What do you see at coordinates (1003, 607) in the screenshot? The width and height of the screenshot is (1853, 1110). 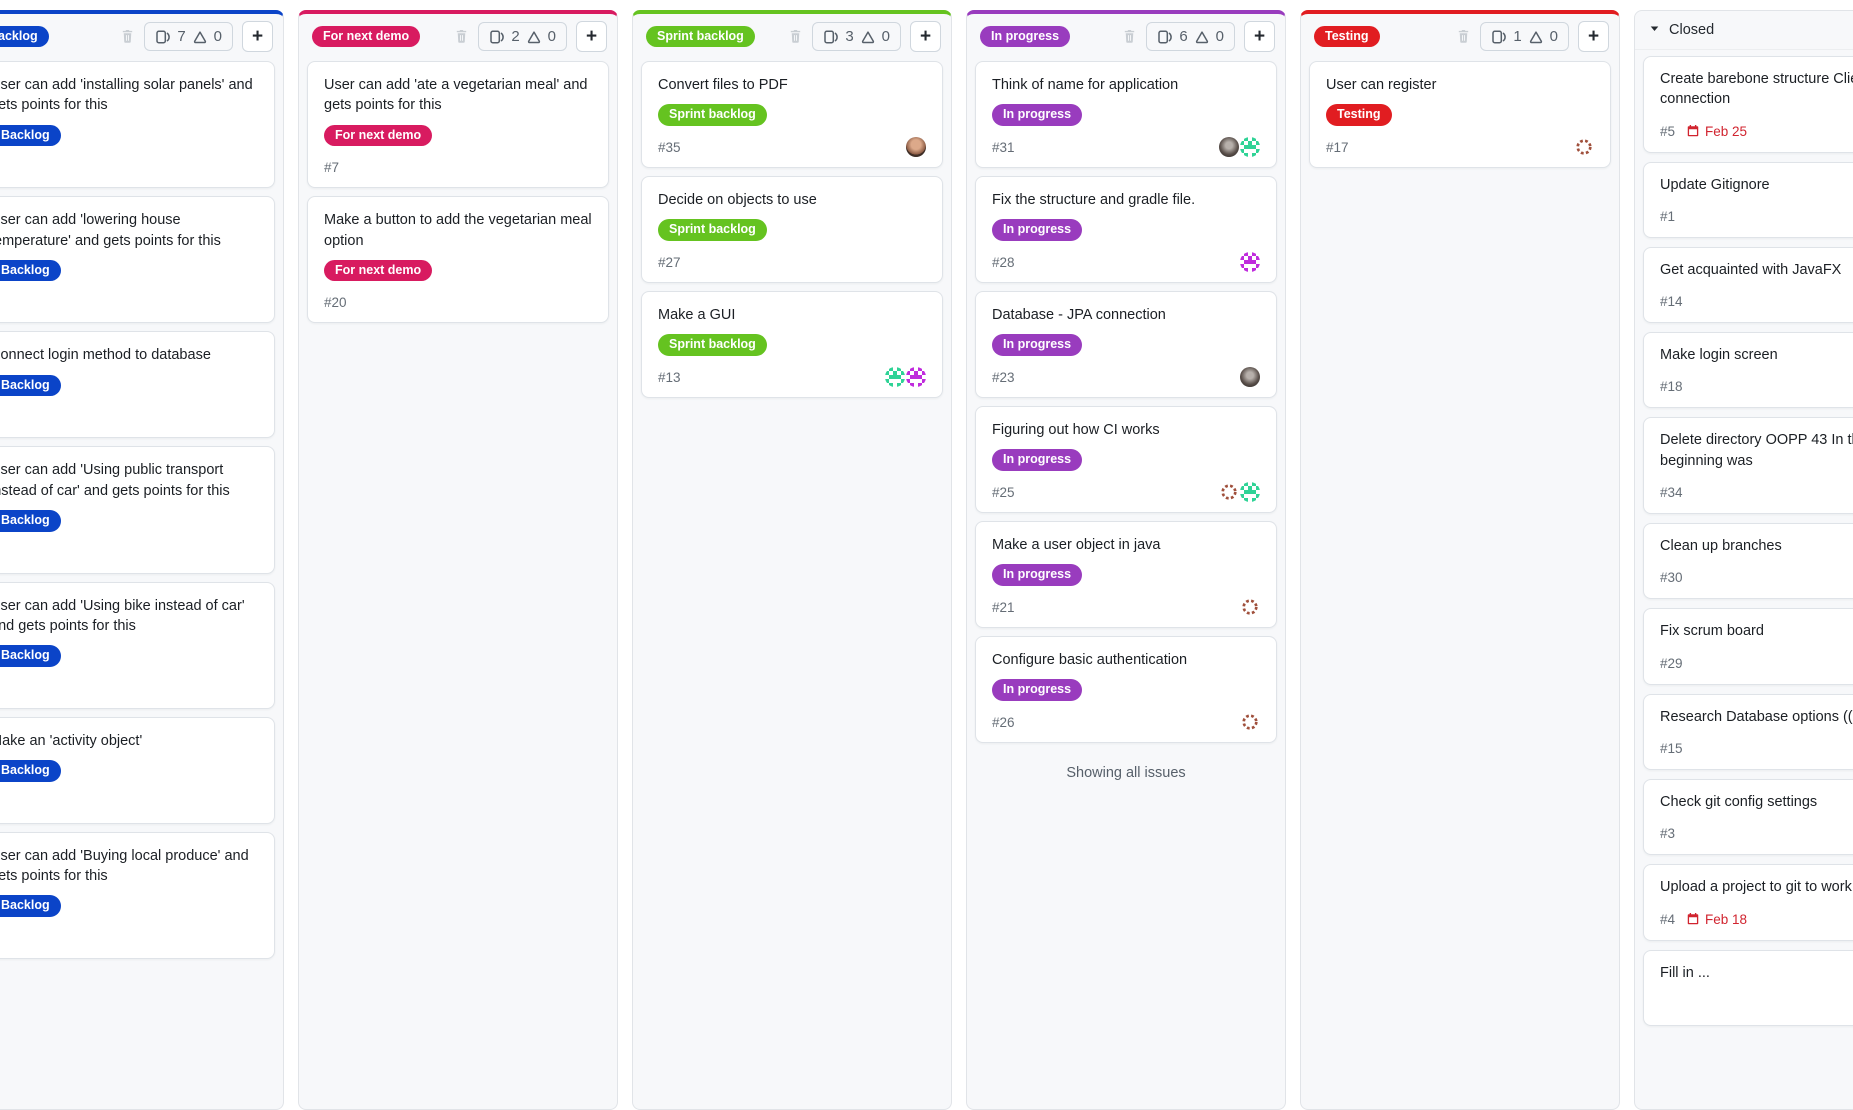 I see `issue-number: #21` at bounding box center [1003, 607].